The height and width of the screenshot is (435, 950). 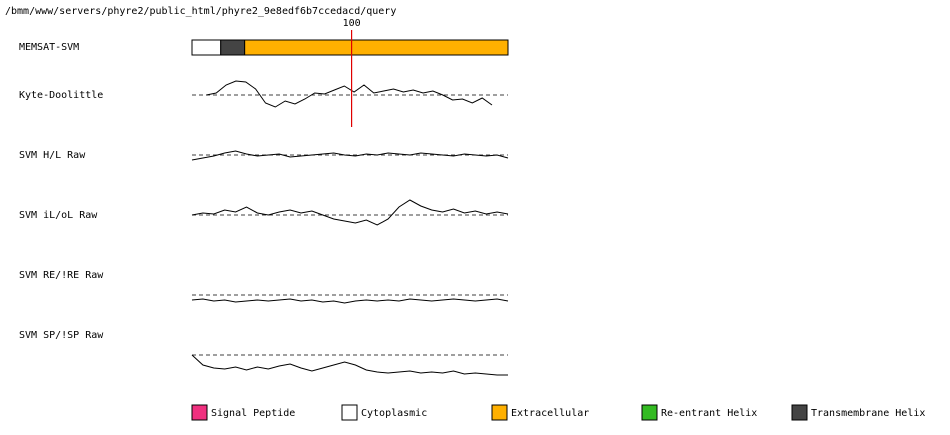 I want to click on track-label: SVM iL/oL Raw, so click(x=58, y=215).